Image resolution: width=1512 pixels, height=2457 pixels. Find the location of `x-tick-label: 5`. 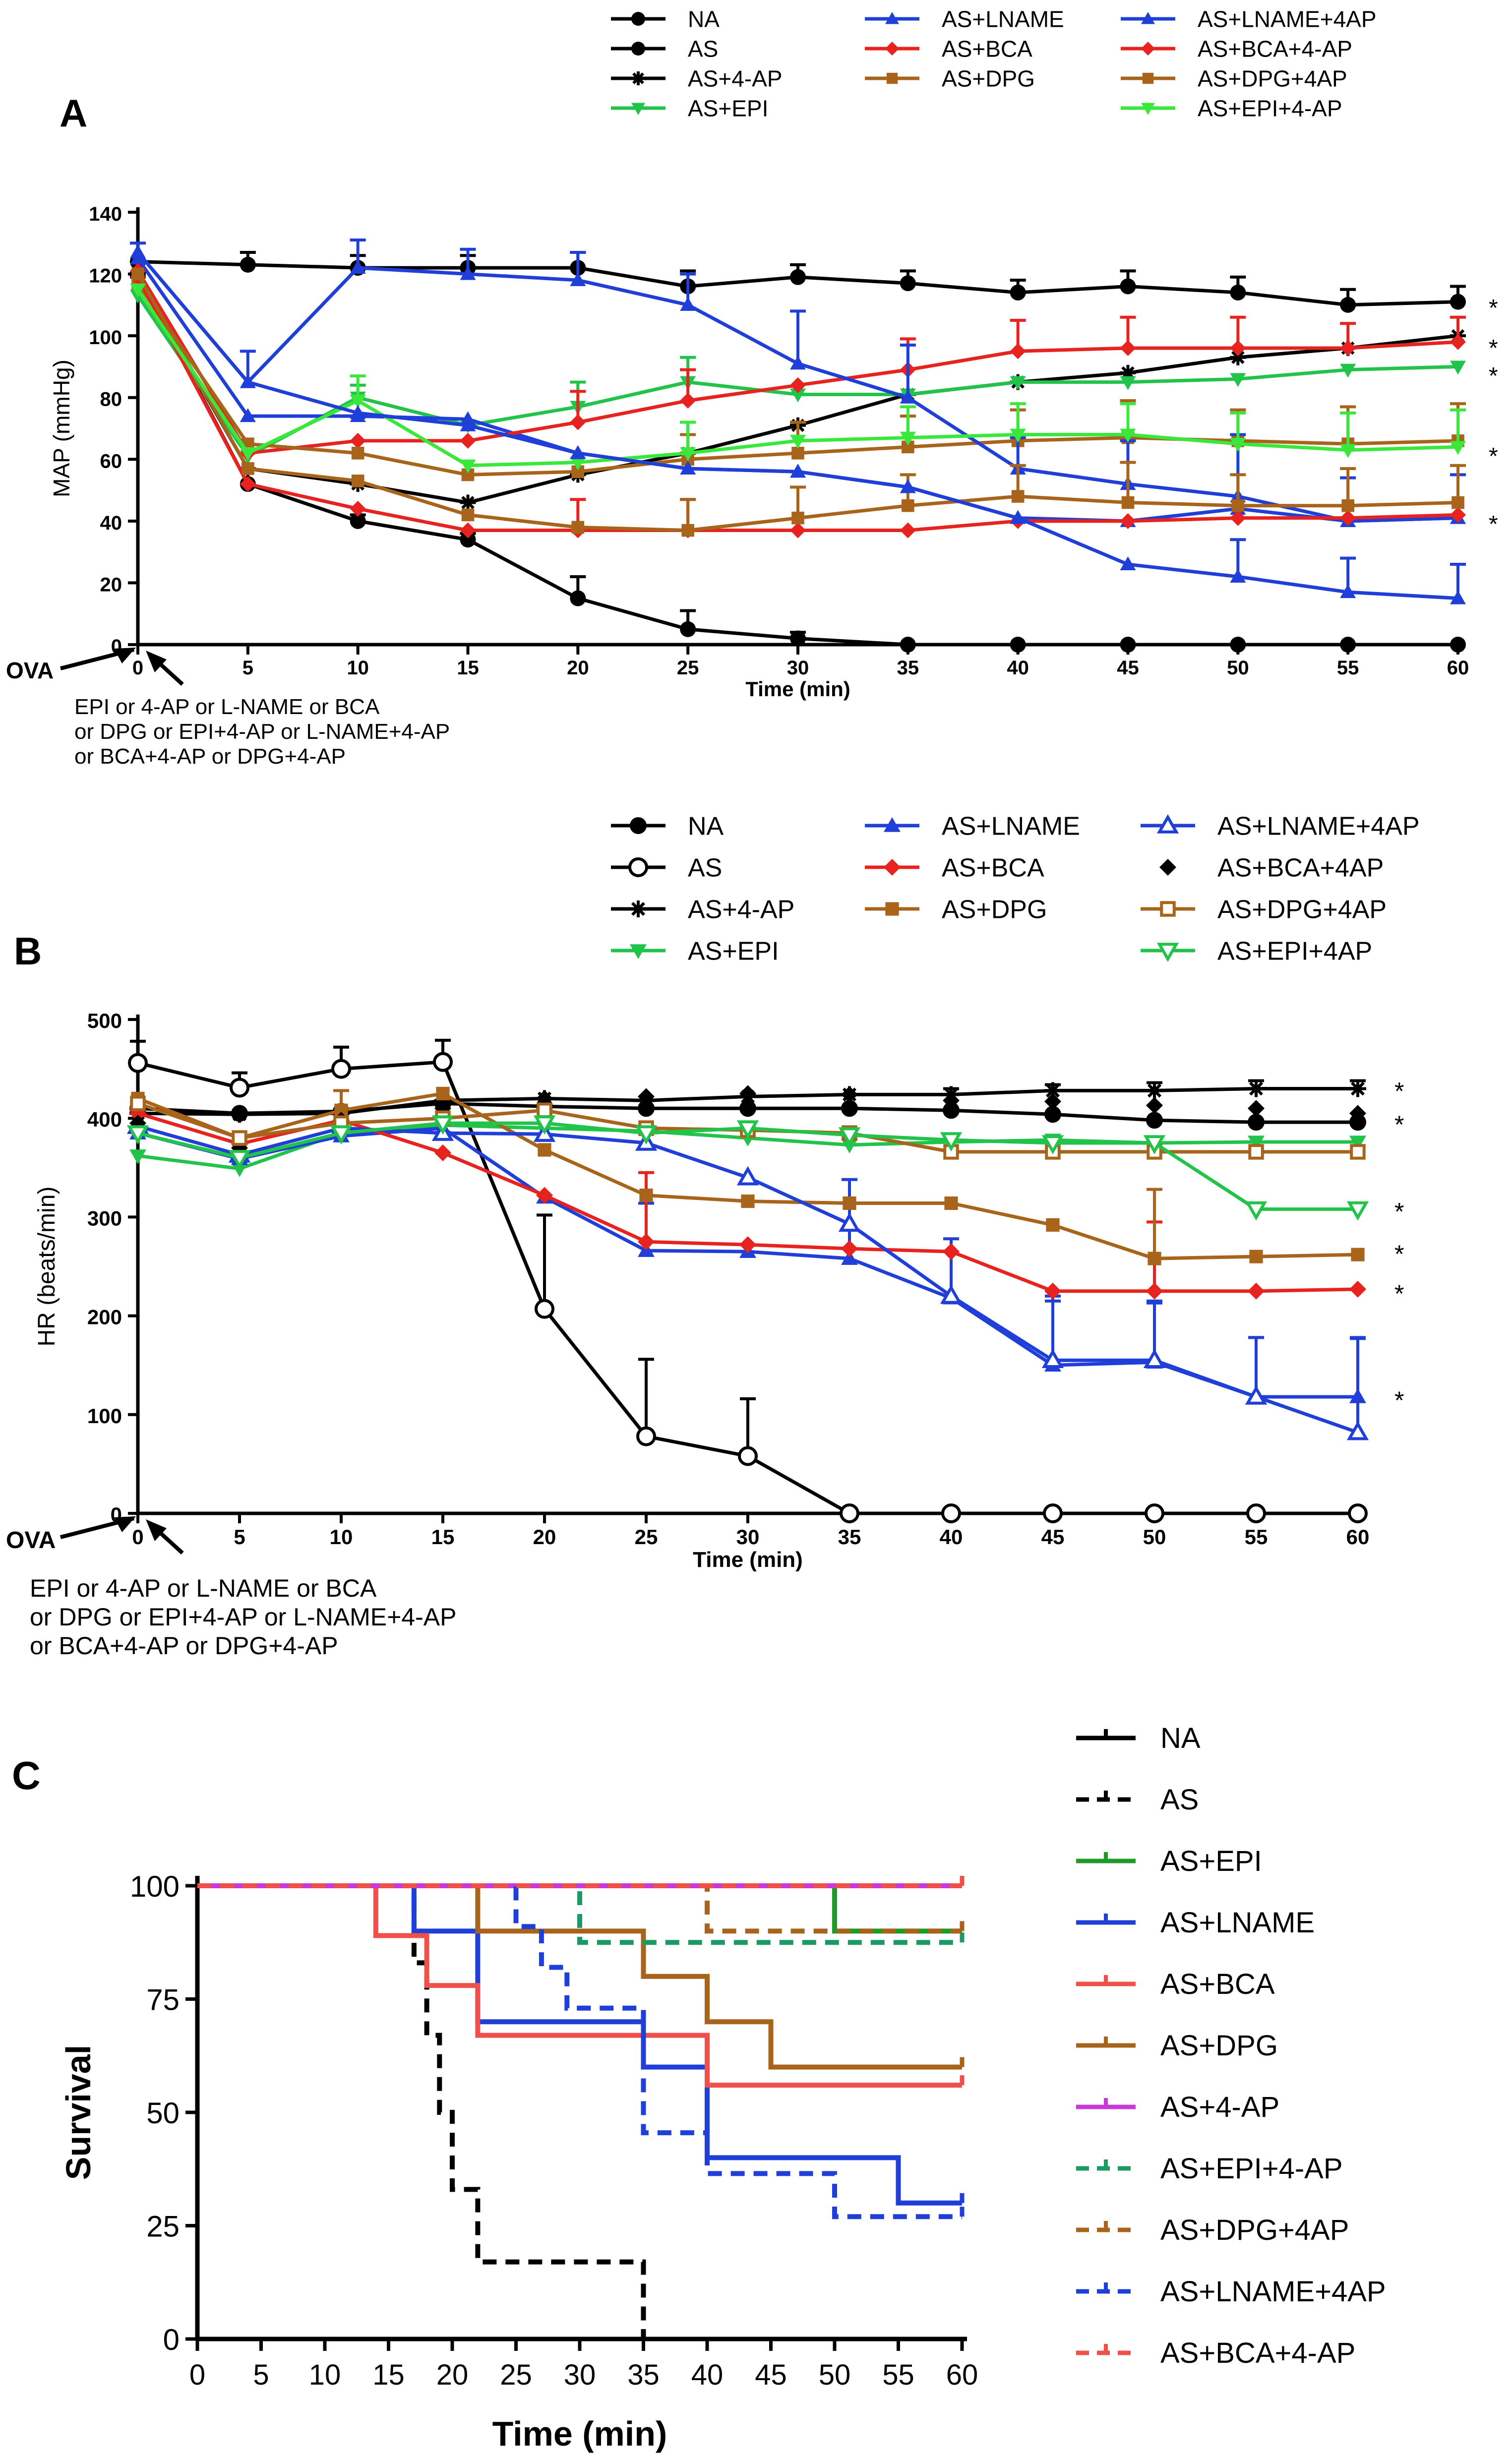

x-tick-label: 5 is located at coordinates (261, 2375).